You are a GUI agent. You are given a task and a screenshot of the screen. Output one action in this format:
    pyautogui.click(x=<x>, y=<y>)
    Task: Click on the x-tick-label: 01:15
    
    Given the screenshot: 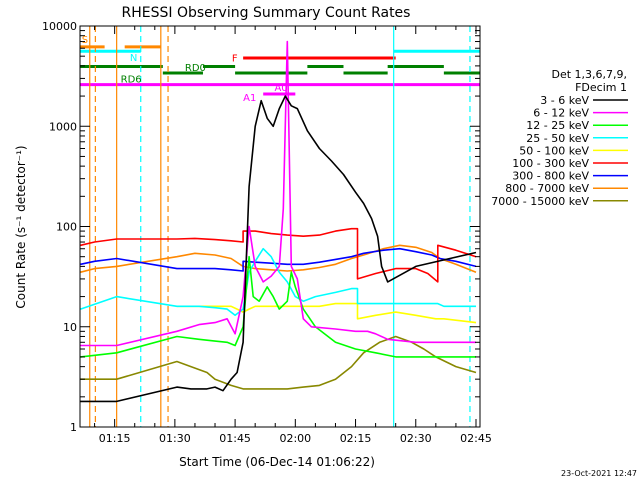 What is the action you would take?
    pyautogui.click(x=115, y=438)
    